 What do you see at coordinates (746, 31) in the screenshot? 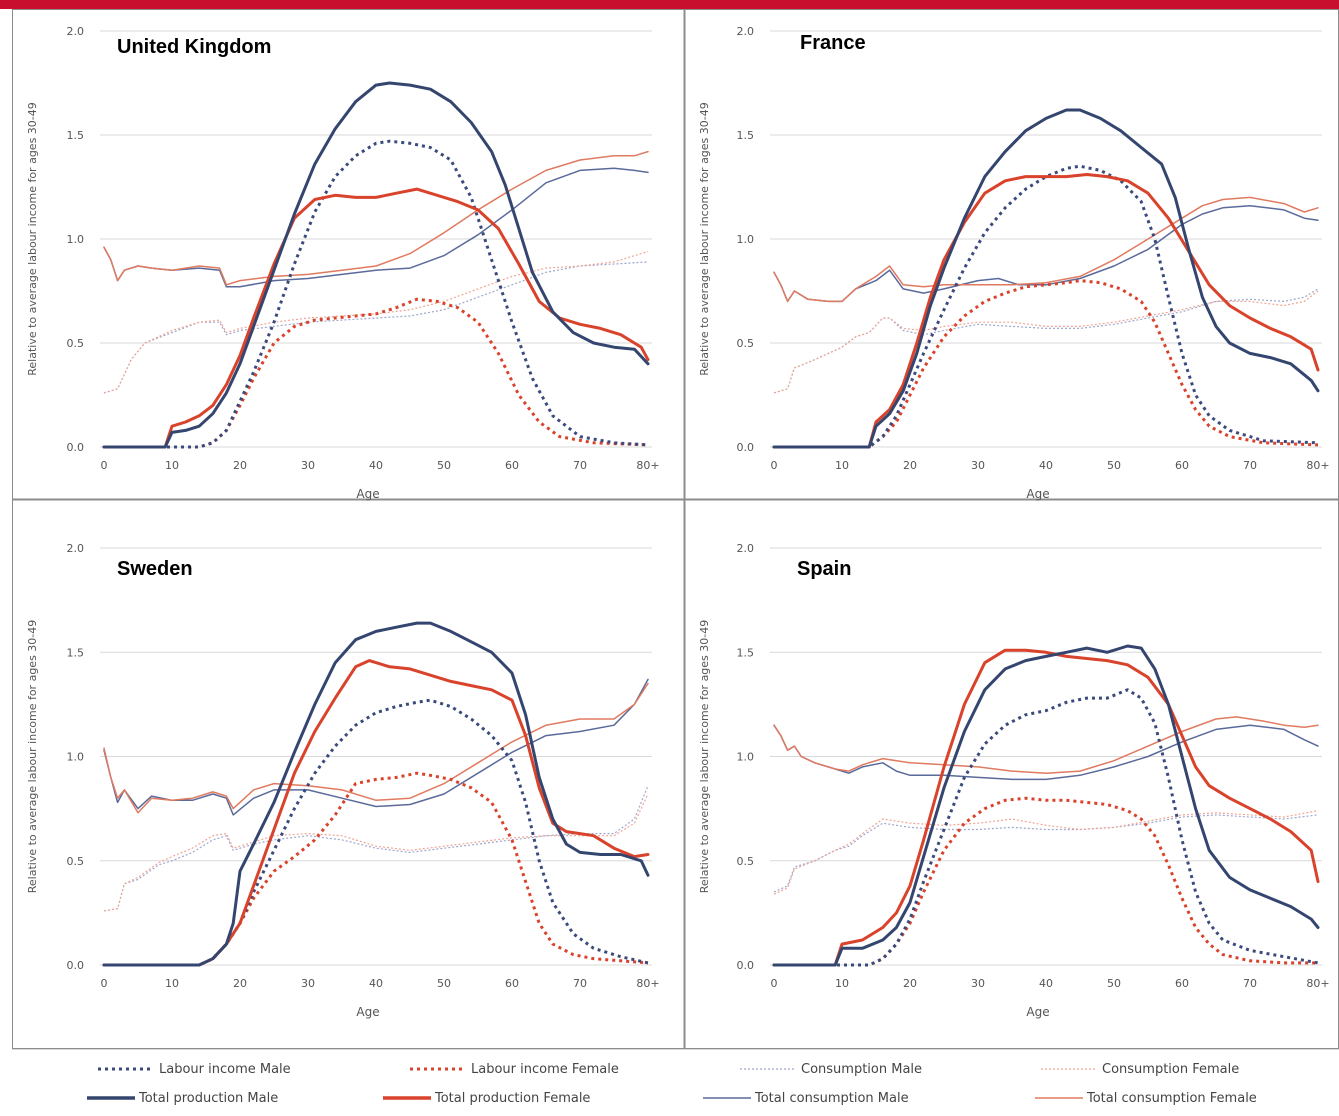
I see `y-tick-label: 2.0` at bounding box center [746, 31].